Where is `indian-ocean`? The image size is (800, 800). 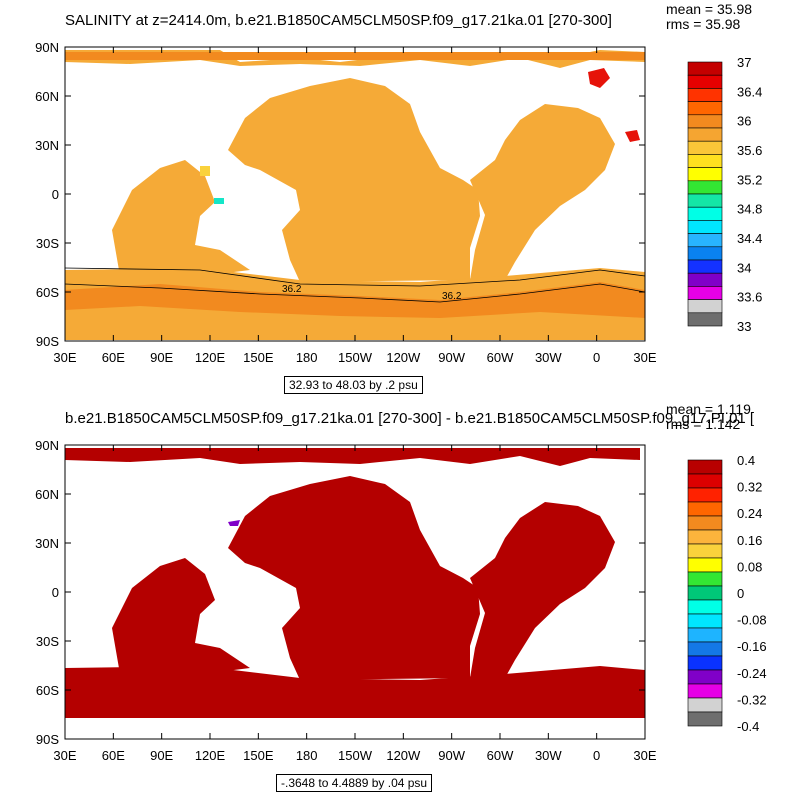 indian-ocean is located at coordinates (181, 618).